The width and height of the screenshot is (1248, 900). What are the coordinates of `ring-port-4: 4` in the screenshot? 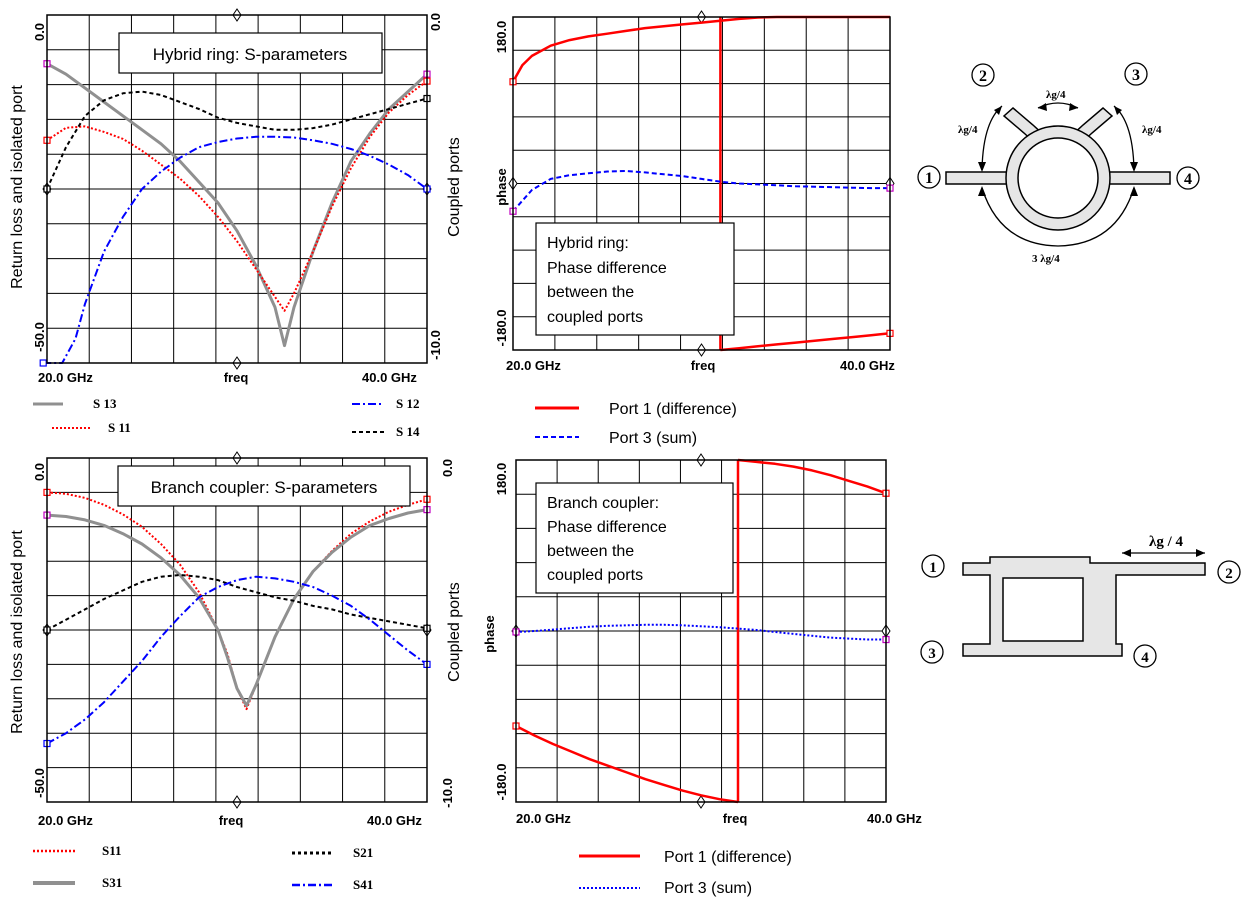 It's located at (1188, 179).